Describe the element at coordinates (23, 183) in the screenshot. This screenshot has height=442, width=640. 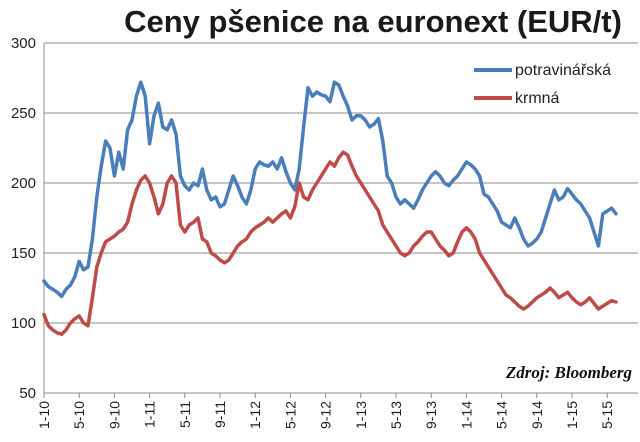
I see `y-tick-label-200: 200` at that location.